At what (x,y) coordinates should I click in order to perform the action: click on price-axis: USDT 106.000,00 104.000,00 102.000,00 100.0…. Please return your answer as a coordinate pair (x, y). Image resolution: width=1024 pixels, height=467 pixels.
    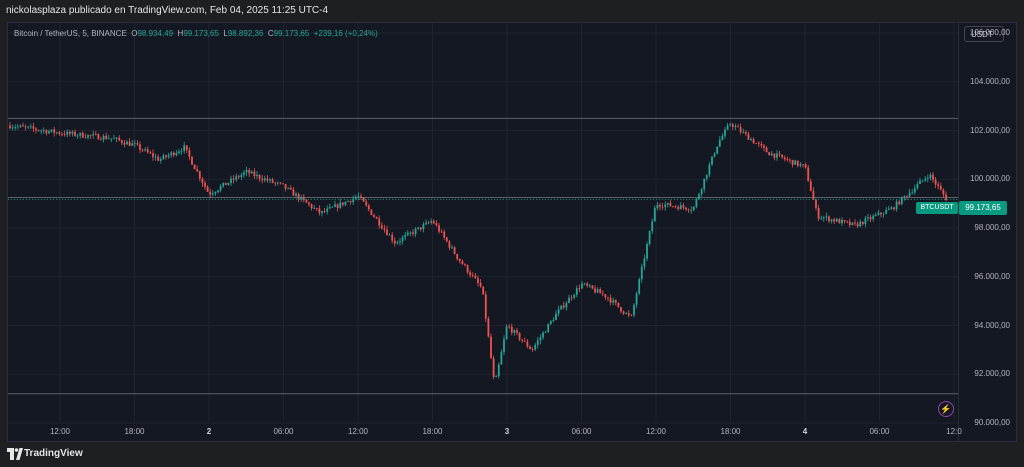
    Looking at the image, I should click on (987, 232).